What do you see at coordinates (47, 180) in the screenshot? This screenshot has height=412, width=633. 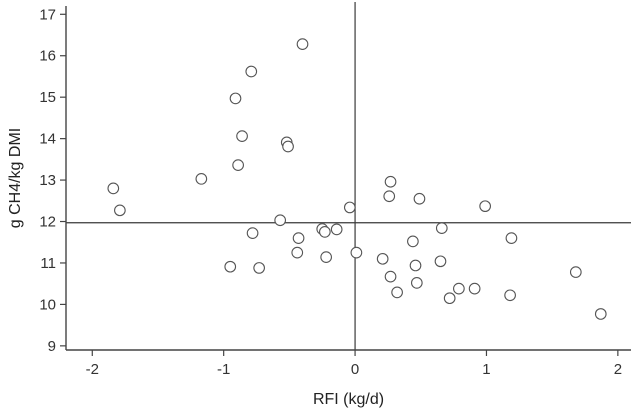 I see `y-tick-label: 13` at bounding box center [47, 180].